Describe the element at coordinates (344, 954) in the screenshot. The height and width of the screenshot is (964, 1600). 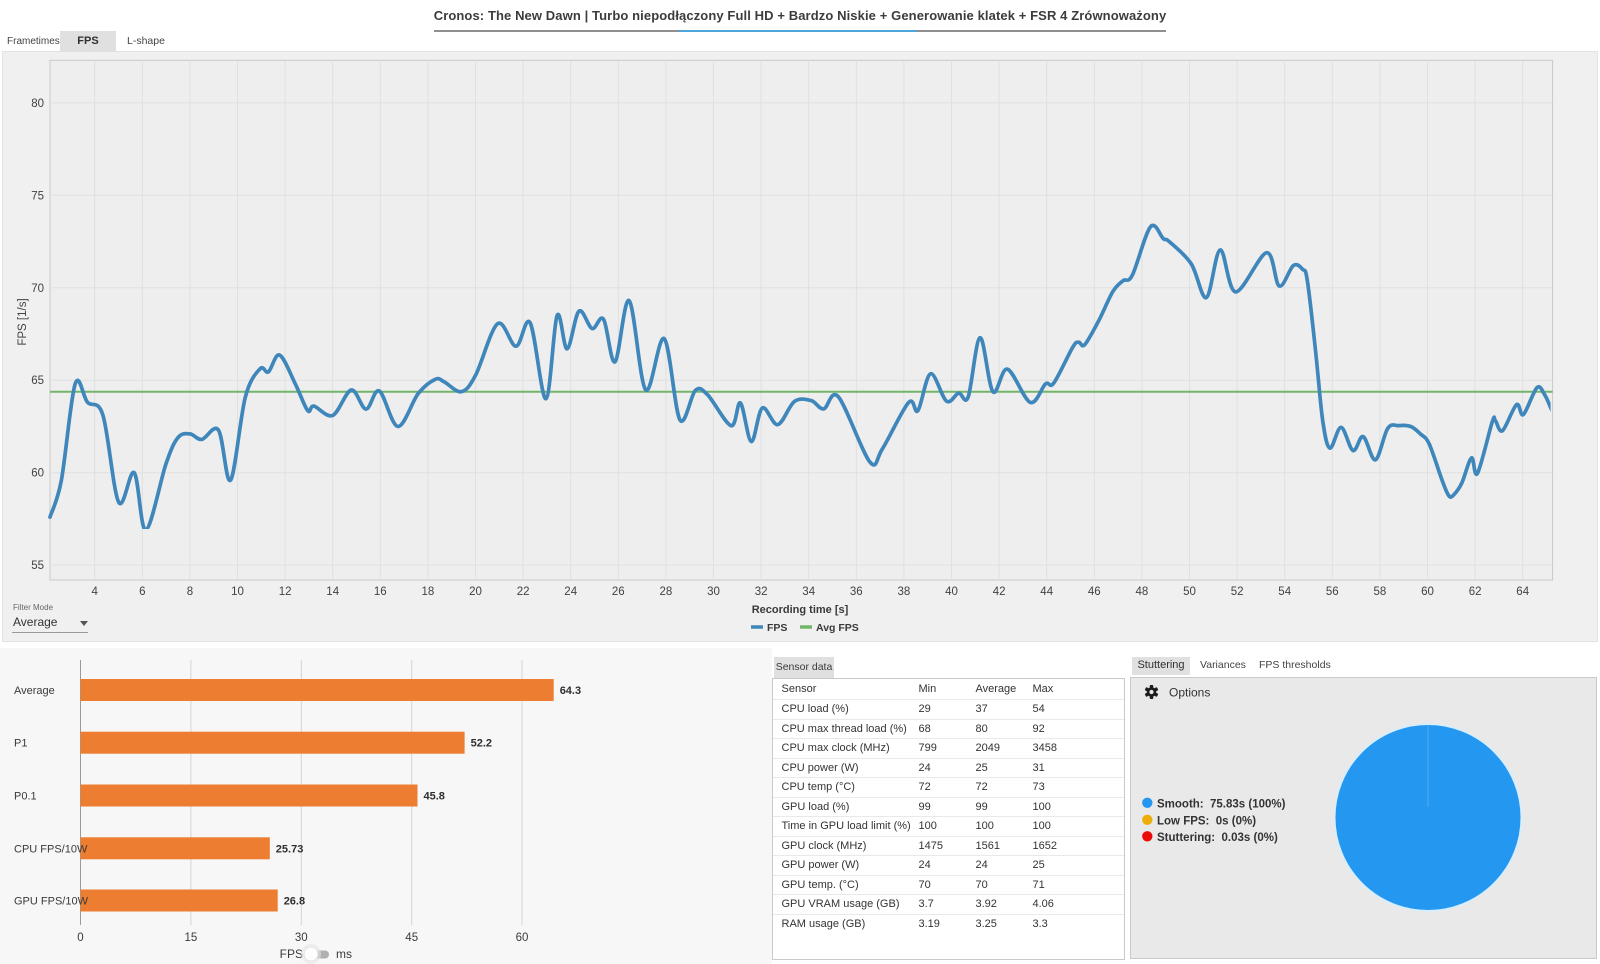
I see `svg-text: ms` at that location.